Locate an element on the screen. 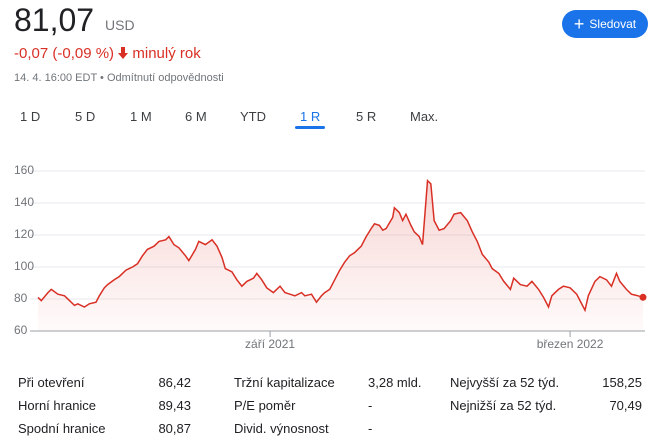 The width and height of the screenshot is (650, 440). plus-icon: + is located at coordinates (579, 24).